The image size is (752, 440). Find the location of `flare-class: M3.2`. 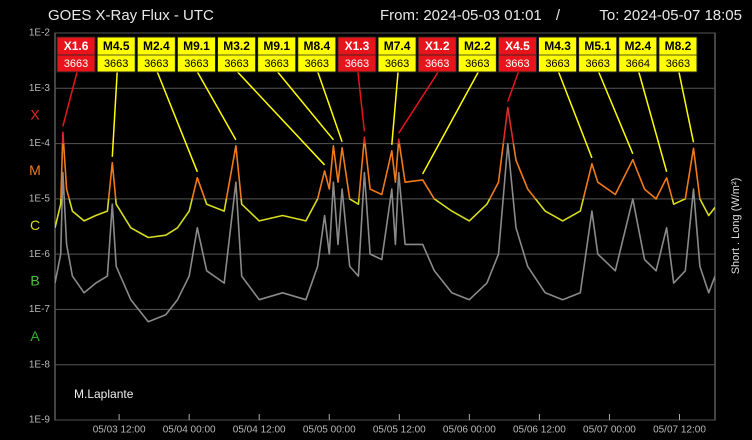

flare-class: M3.2 is located at coordinates (236, 46).